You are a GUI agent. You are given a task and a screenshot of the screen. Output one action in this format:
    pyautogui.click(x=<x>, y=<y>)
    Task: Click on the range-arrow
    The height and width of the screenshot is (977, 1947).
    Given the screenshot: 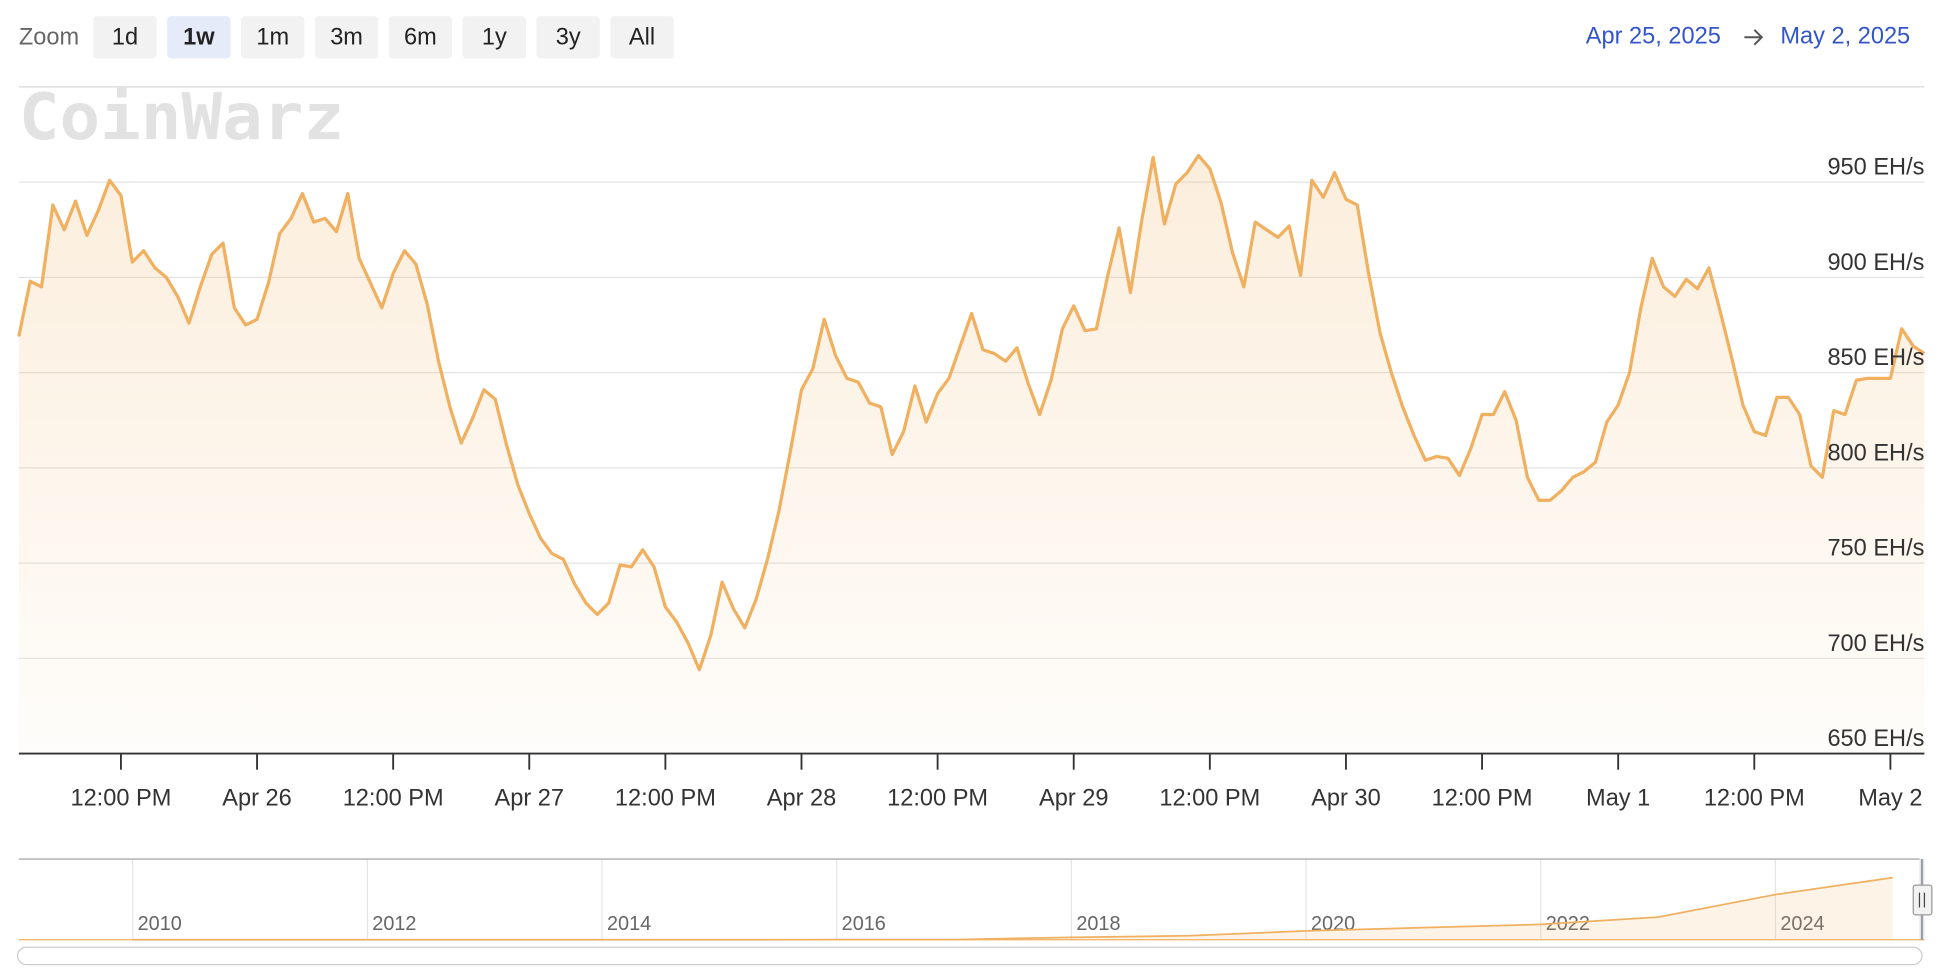 What is the action you would take?
    pyautogui.click(x=1754, y=37)
    